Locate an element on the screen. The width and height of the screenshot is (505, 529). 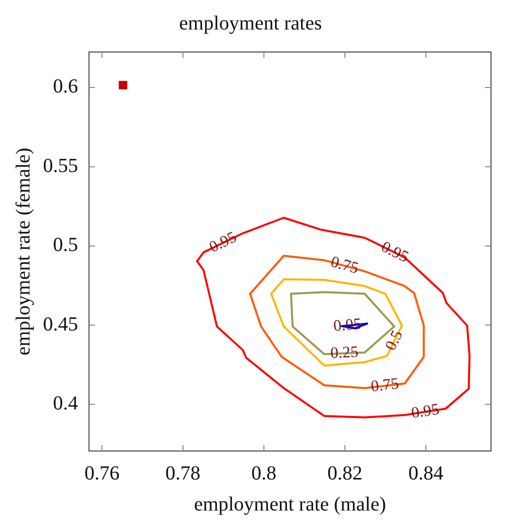
x-tick-label: 0.8 is located at coordinates (263, 473).